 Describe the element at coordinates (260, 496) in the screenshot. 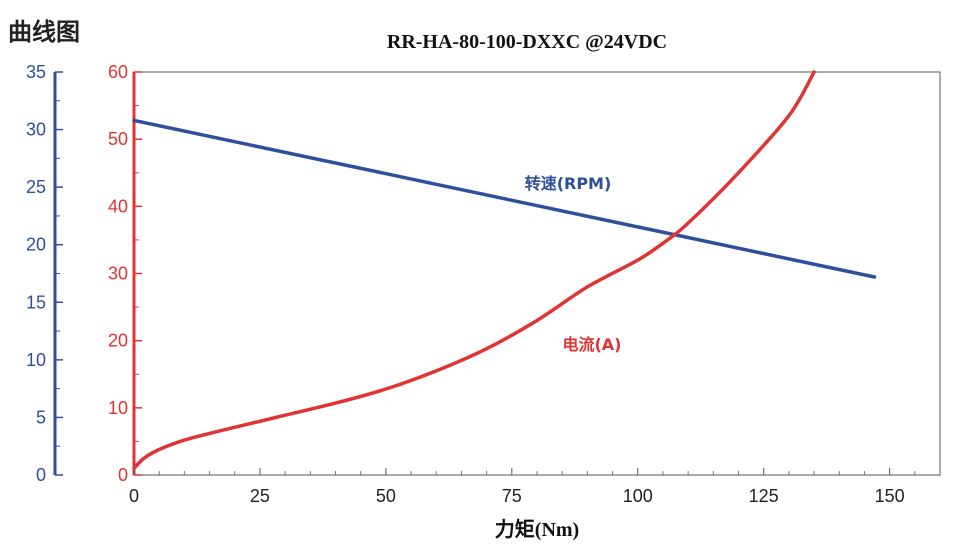

I see `x-tick-label: 25` at that location.